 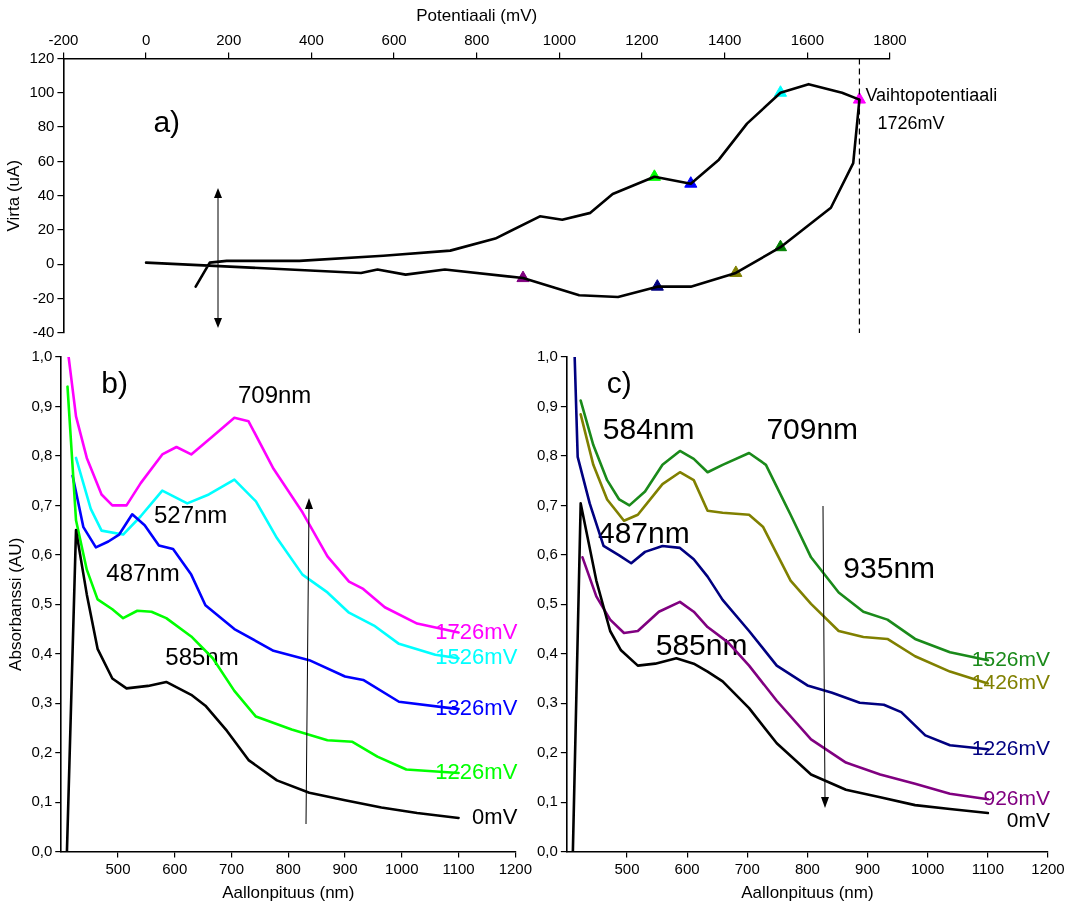 What do you see at coordinates (42, 91) in the screenshot?
I see `y-tick-label: 100` at bounding box center [42, 91].